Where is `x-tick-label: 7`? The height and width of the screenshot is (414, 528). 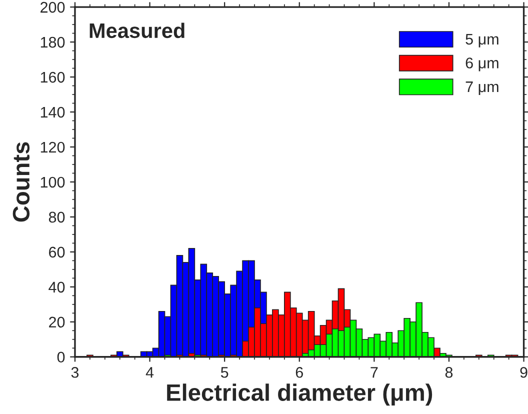 x-tick-label: 7 is located at coordinates (374, 372).